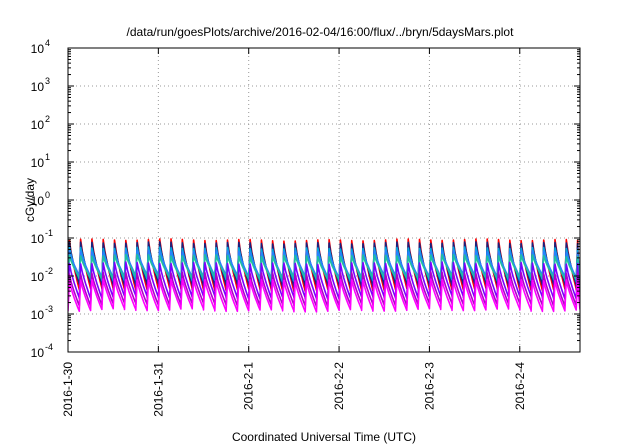 Image resolution: width=640 pixels, height=448 pixels. What do you see at coordinates (49, 309) in the screenshot?
I see `y-tick-exponent: -3` at bounding box center [49, 309].